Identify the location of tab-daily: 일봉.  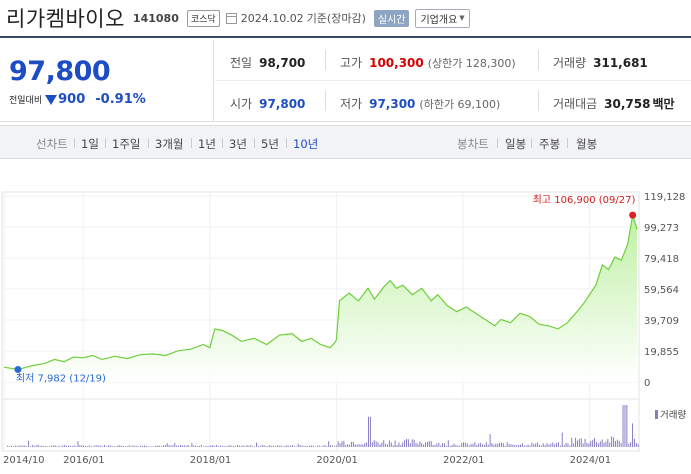
(516, 144).